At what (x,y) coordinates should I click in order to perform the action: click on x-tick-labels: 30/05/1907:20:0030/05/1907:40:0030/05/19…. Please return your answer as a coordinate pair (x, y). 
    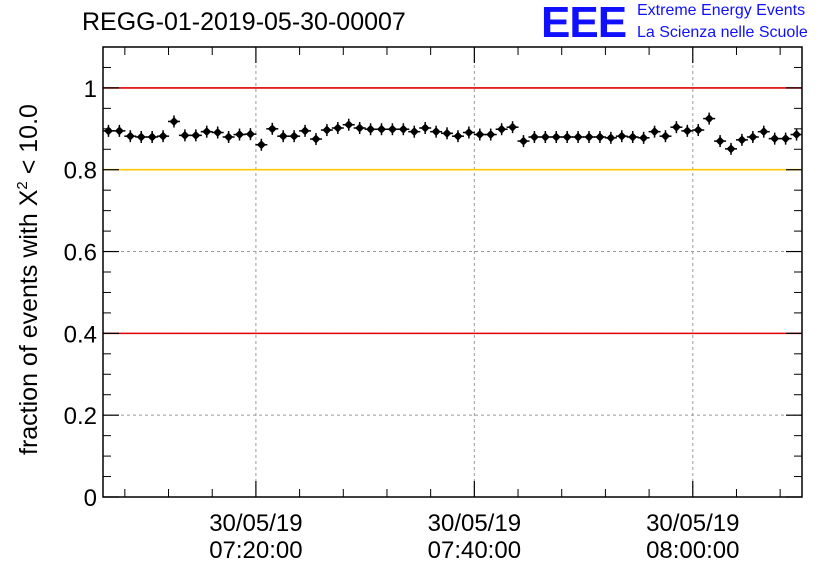
    Looking at the image, I should click on (474, 537).